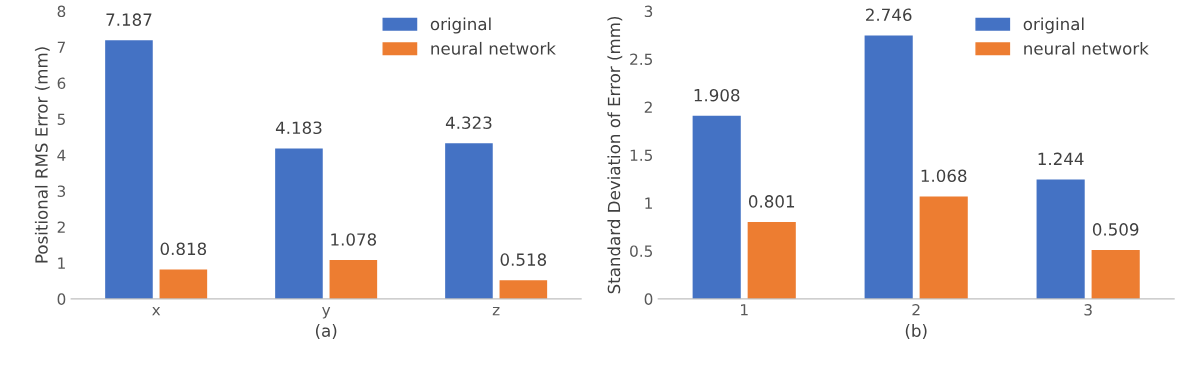 The width and height of the screenshot is (1186, 369). What do you see at coordinates (183, 249) in the screenshot?
I see `data-label: 0.818` at bounding box center [183, 249].